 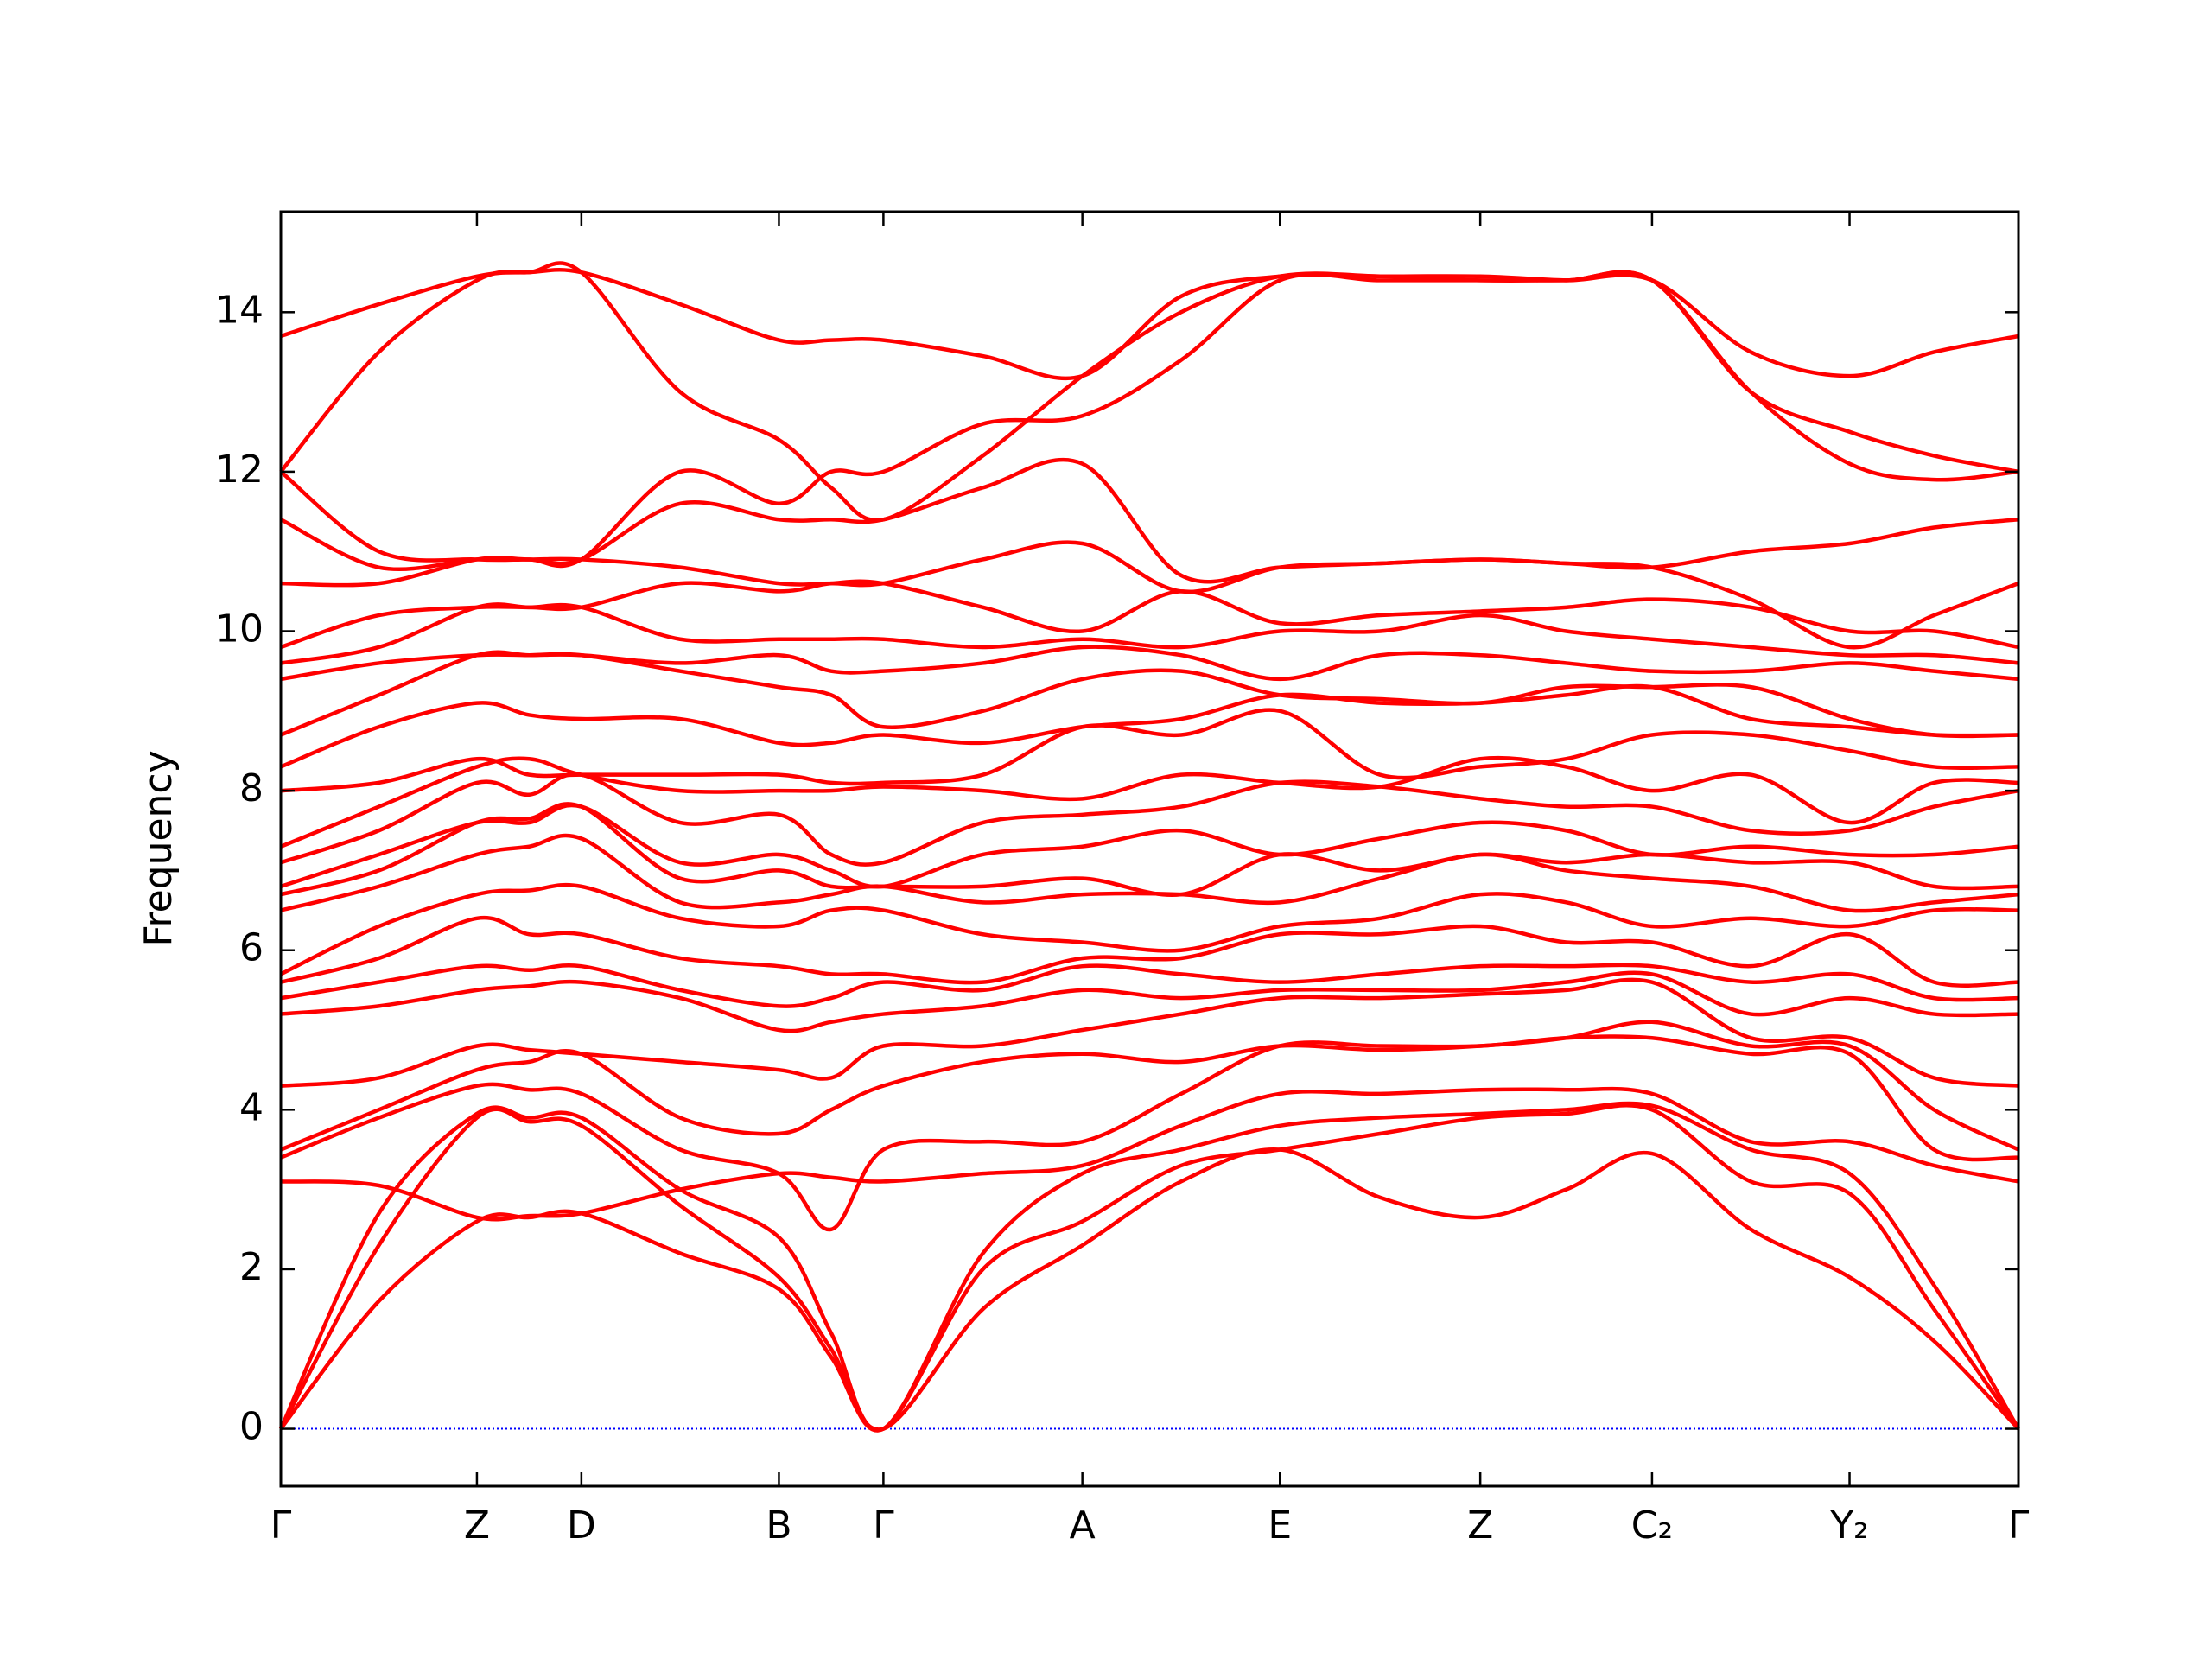 What do you see at coordinates (251, 1427) in the screenshot?
I see `y-tick-label: 0` at bounding box center [251, 1427].